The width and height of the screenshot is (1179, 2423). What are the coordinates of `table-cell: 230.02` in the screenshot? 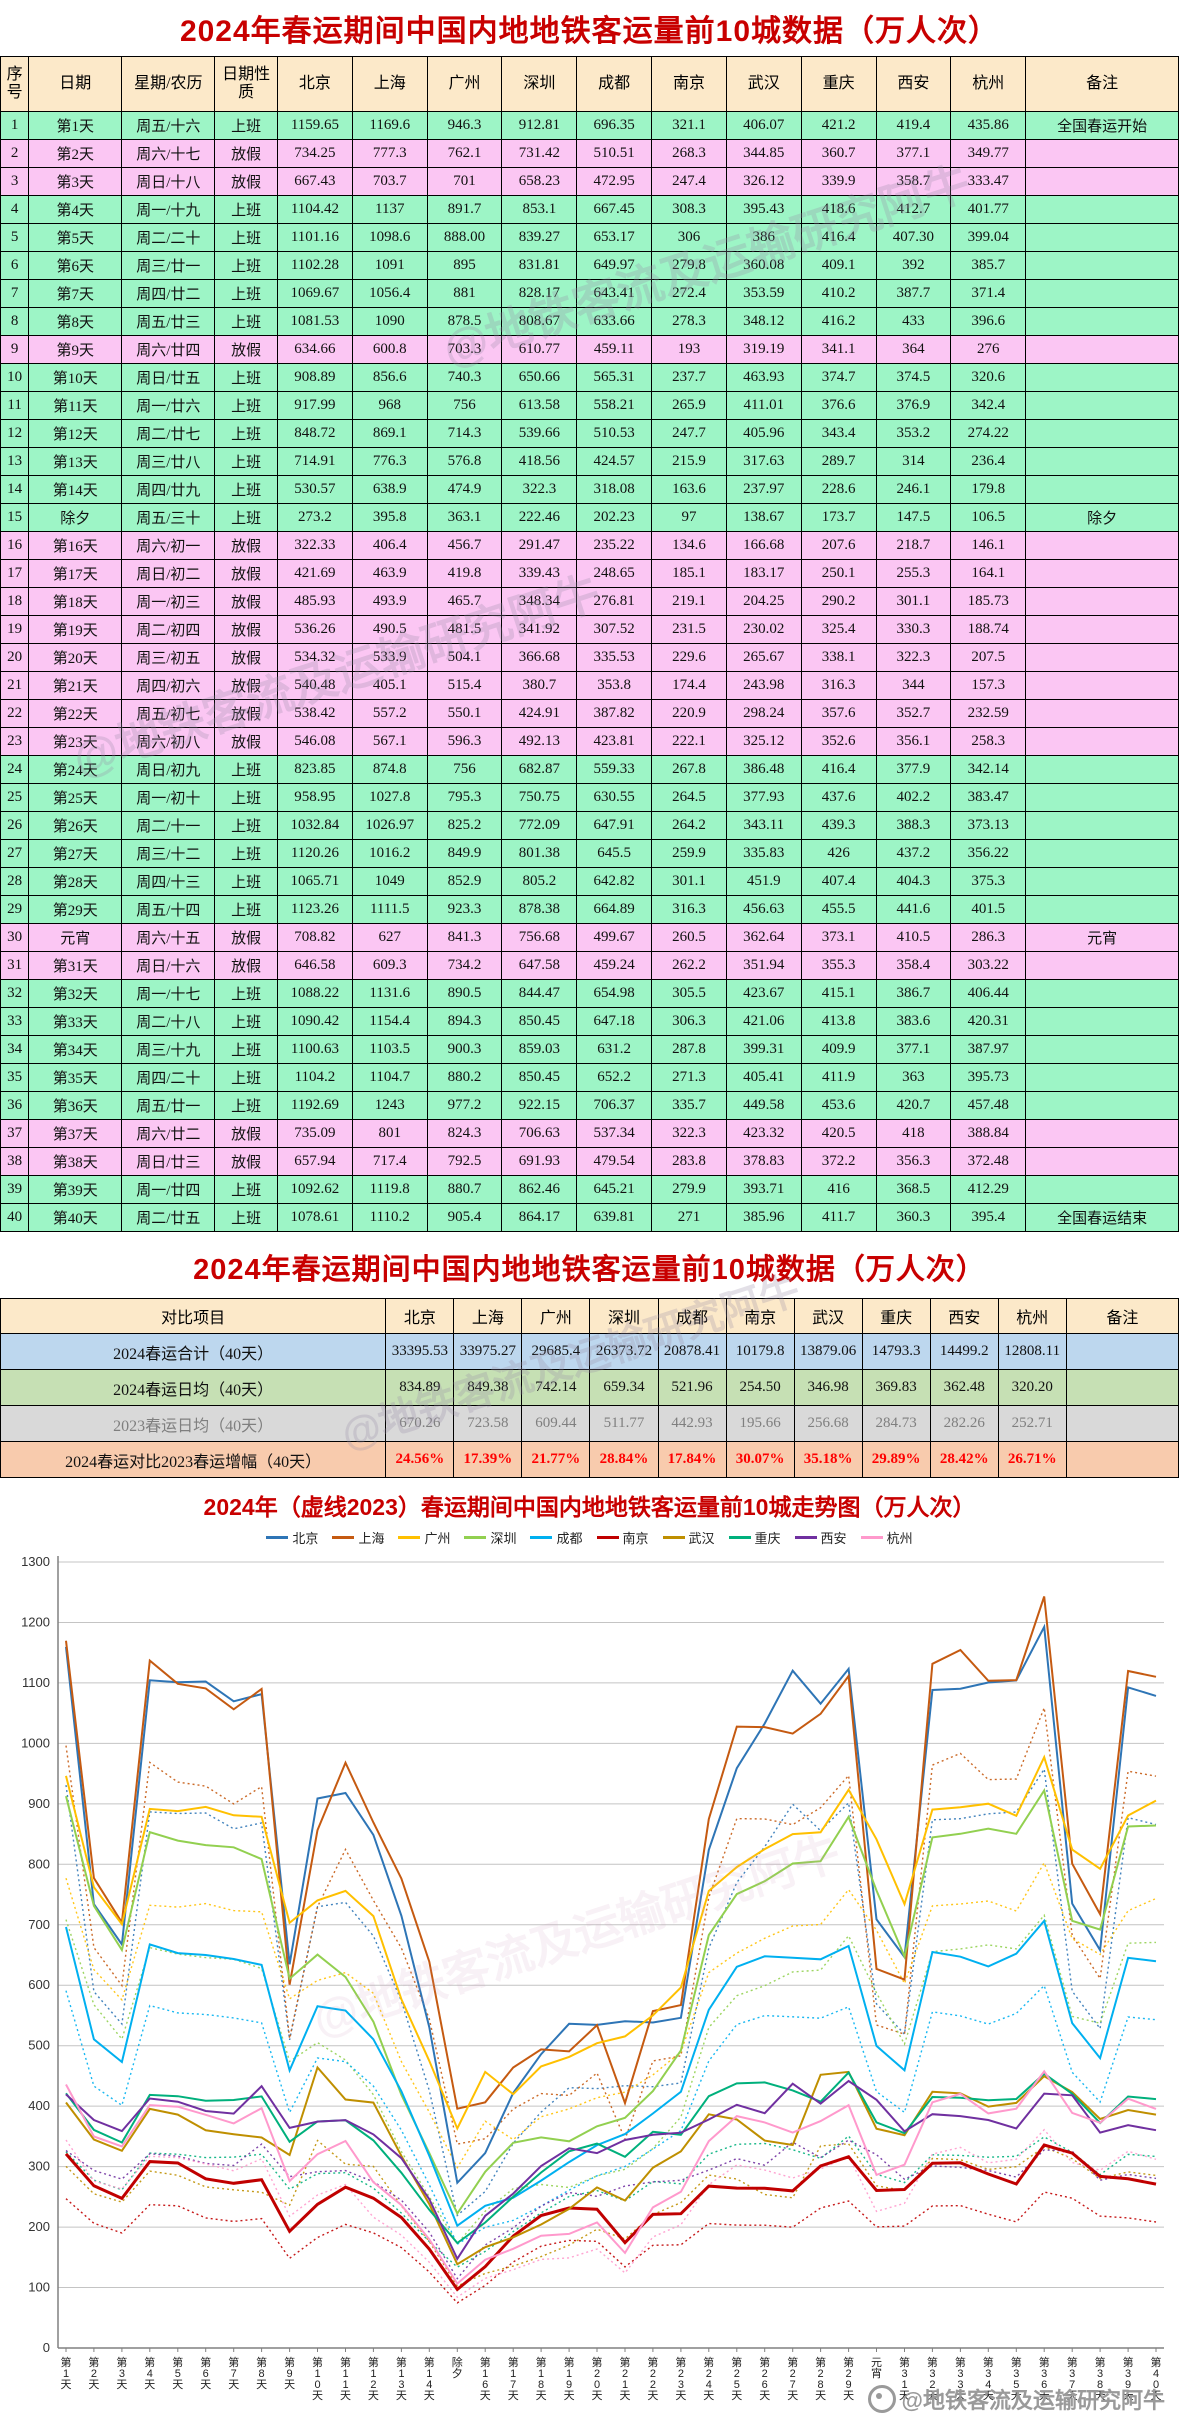 It's located at (763, 629).